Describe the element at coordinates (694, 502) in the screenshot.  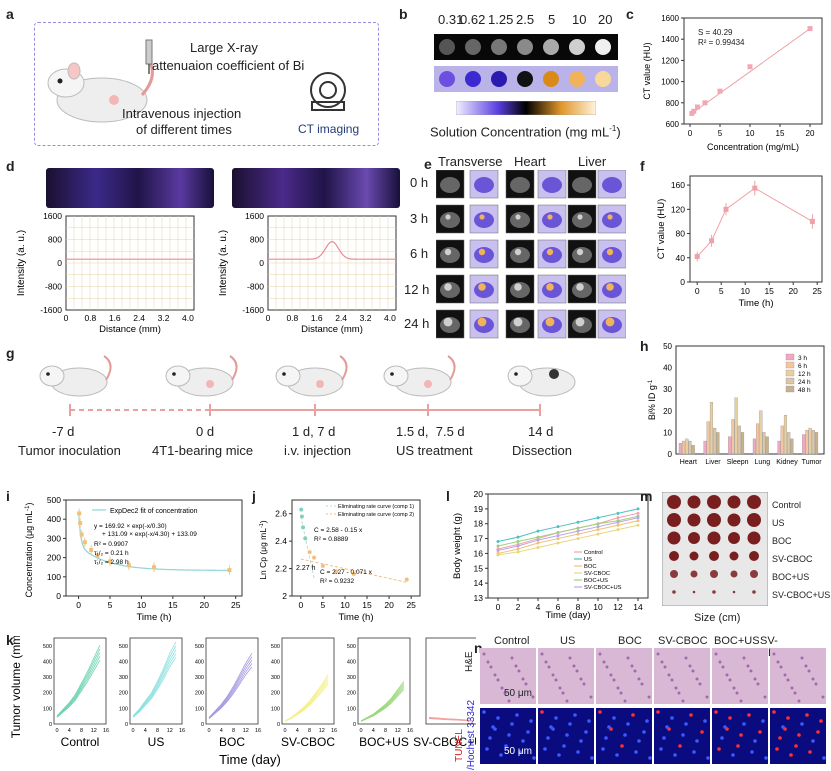
I see `tumor-sample` at that location.